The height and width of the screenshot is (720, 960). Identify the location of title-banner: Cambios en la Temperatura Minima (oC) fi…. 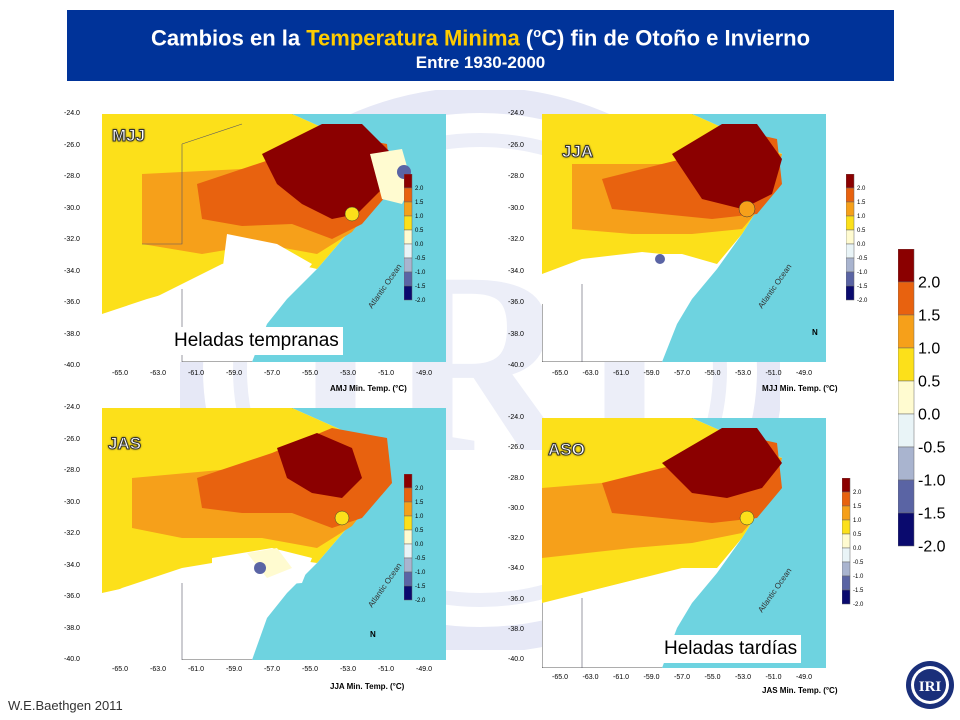
(480, 45).